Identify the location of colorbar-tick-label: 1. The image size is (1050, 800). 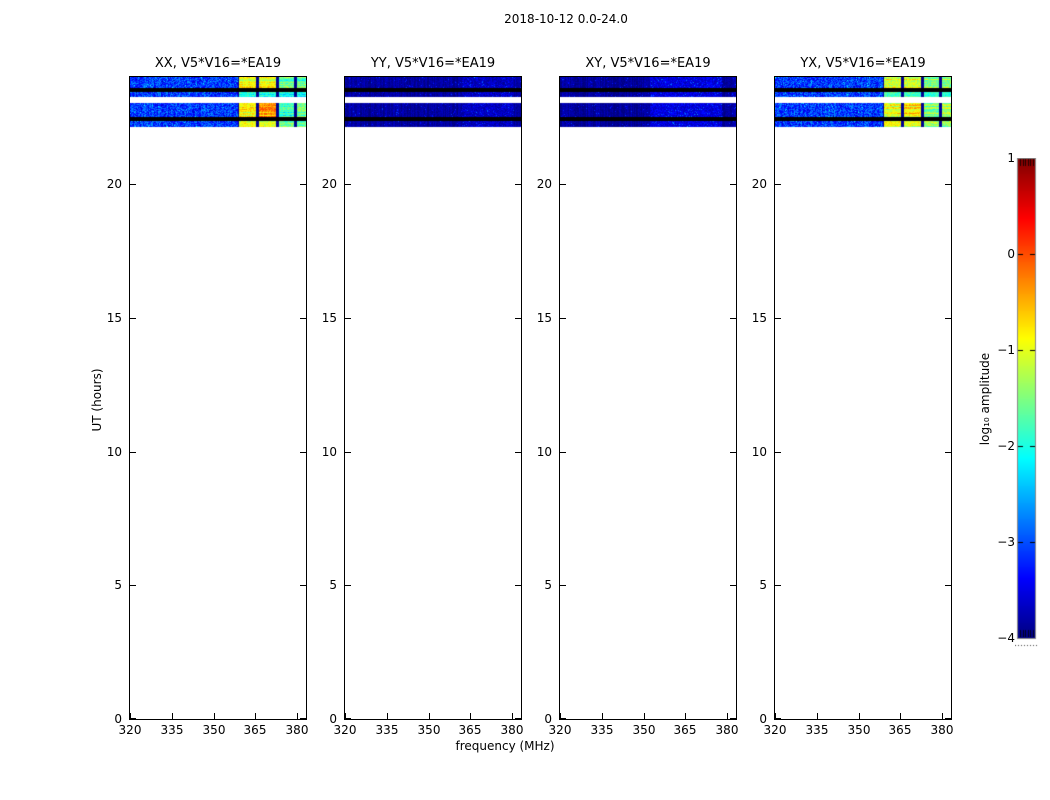
(1011, 158).